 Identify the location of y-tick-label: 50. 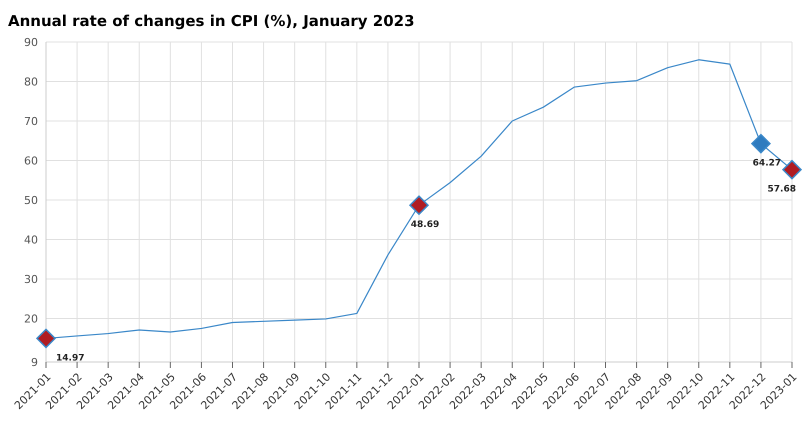
(31, 200).